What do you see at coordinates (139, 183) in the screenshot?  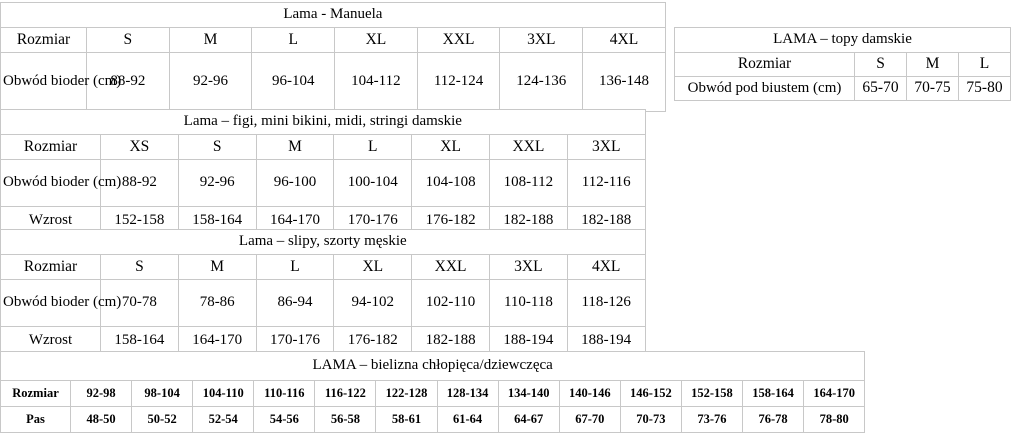 I see `cell-hips-xs: 88-92` at bounding box center [139, 183].